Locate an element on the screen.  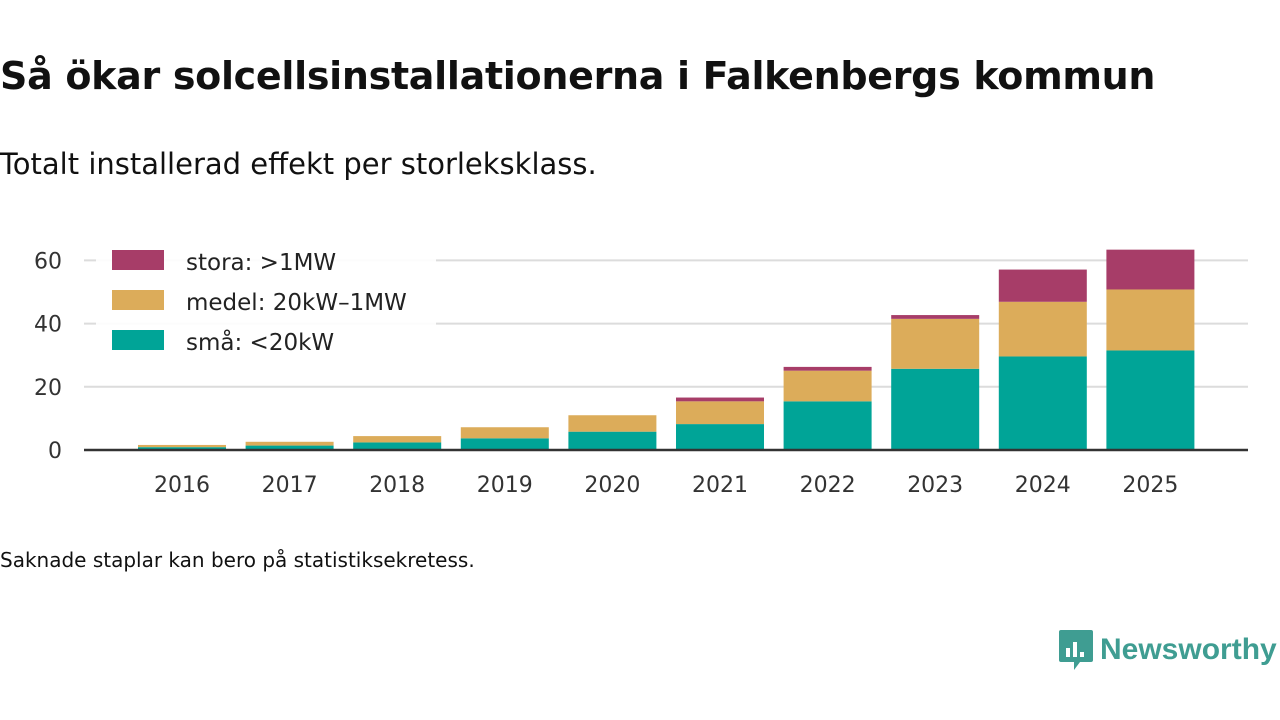
x-tick-label: 2022 is located at coordinates (828, 485).